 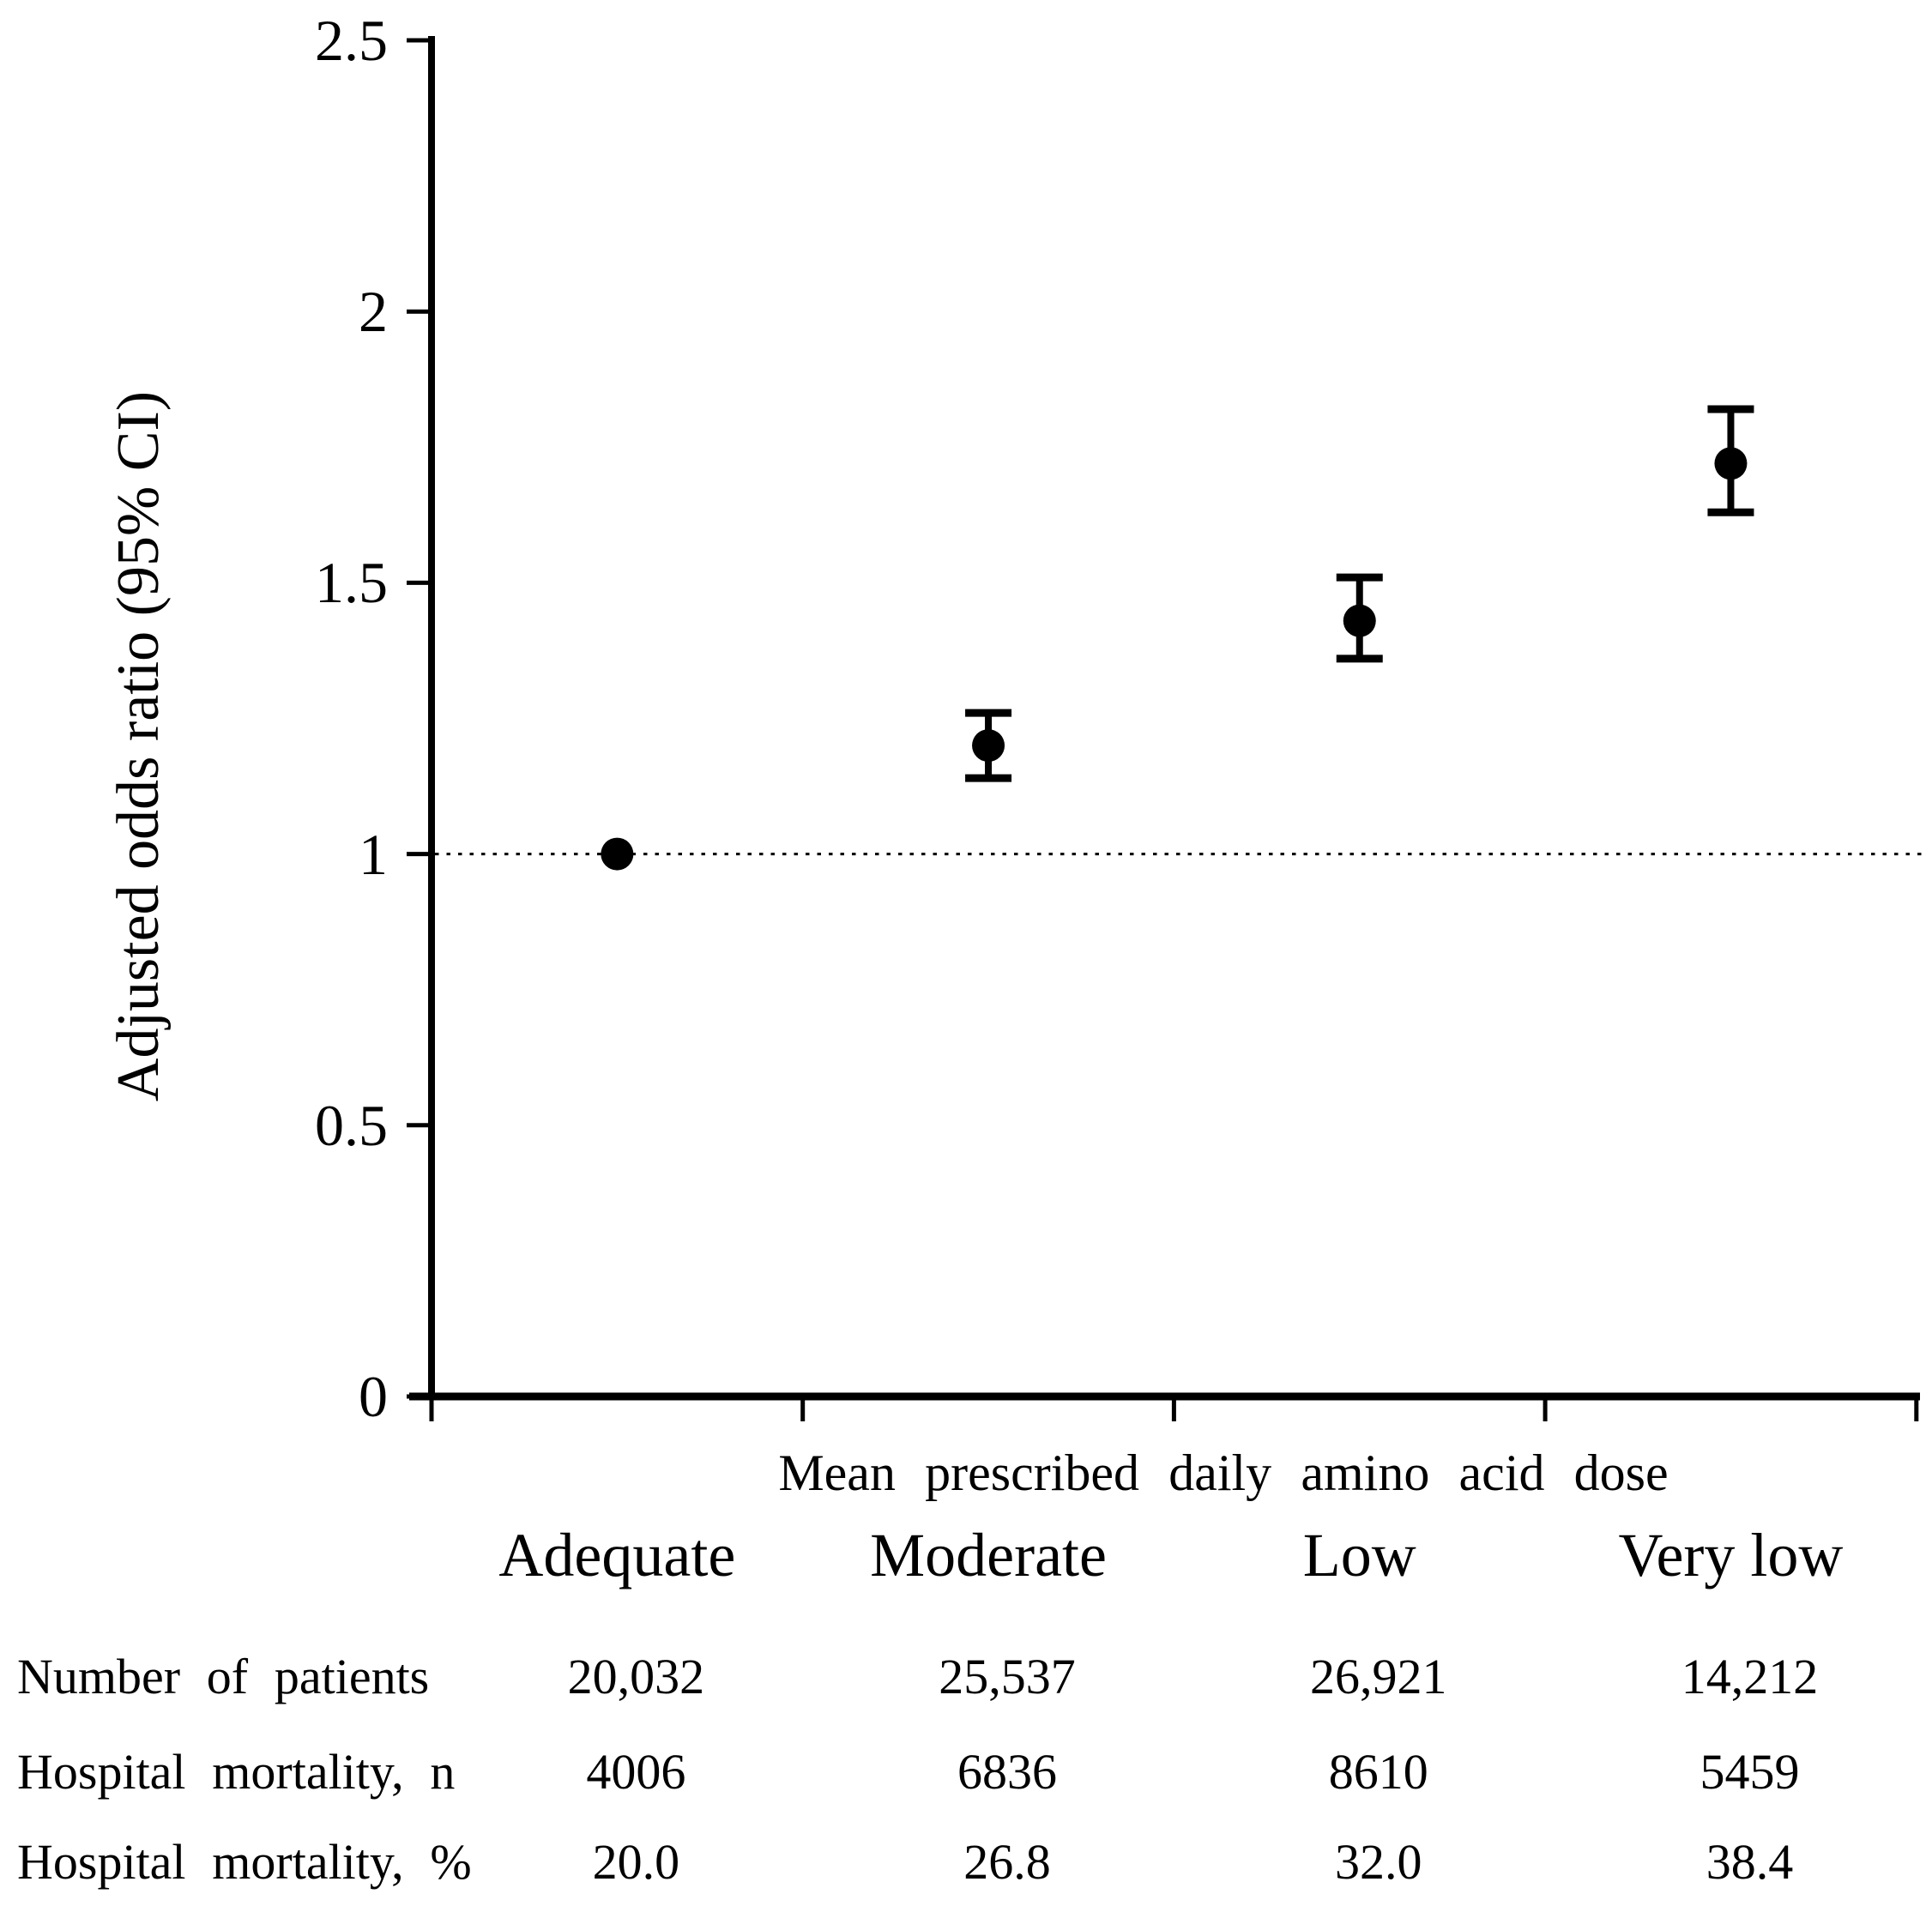 I want to click on y-axis-title: Adjusted odds ratio (95% CI), so click(x=139, y=746).